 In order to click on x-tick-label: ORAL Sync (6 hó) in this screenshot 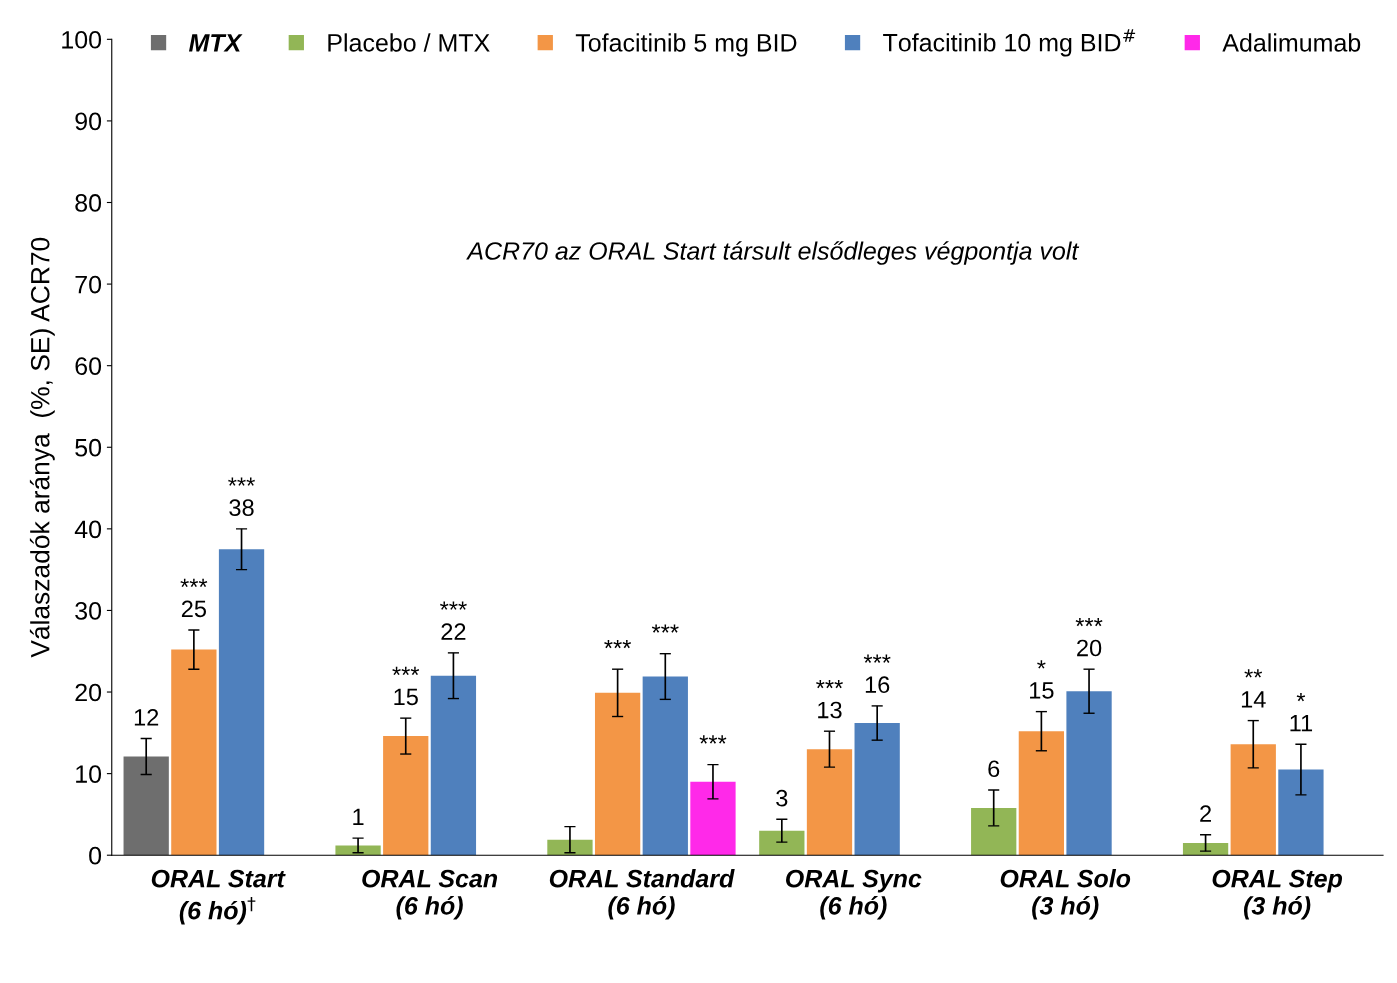, I will do `click(854, 894)`.